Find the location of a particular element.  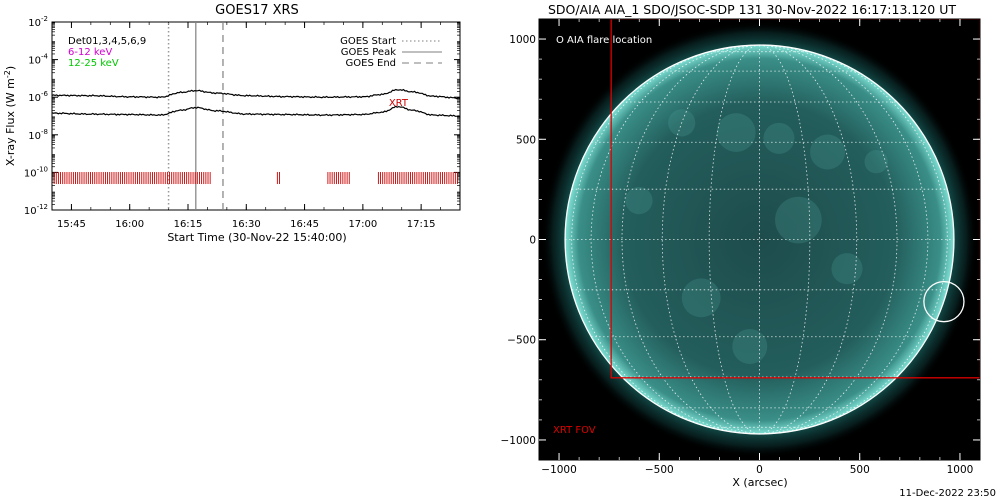

aia-y-tick-label: −500 is located at coordinates (521, 341).